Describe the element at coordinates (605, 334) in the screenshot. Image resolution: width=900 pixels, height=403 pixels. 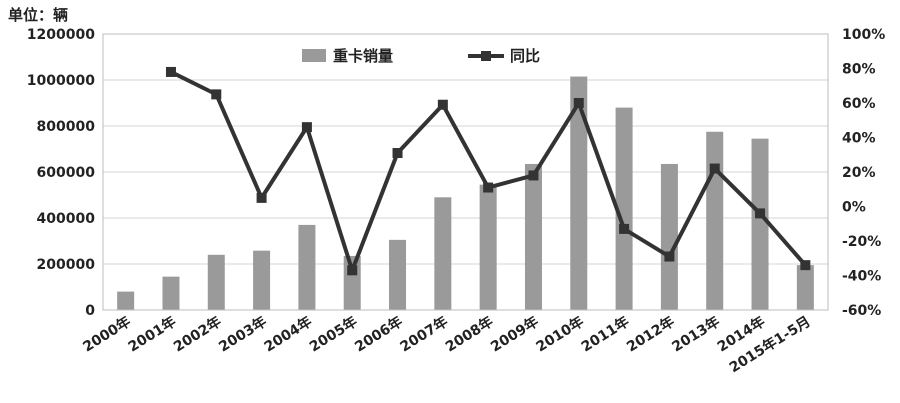
I see `x-tick-label: 2011年` at that location.